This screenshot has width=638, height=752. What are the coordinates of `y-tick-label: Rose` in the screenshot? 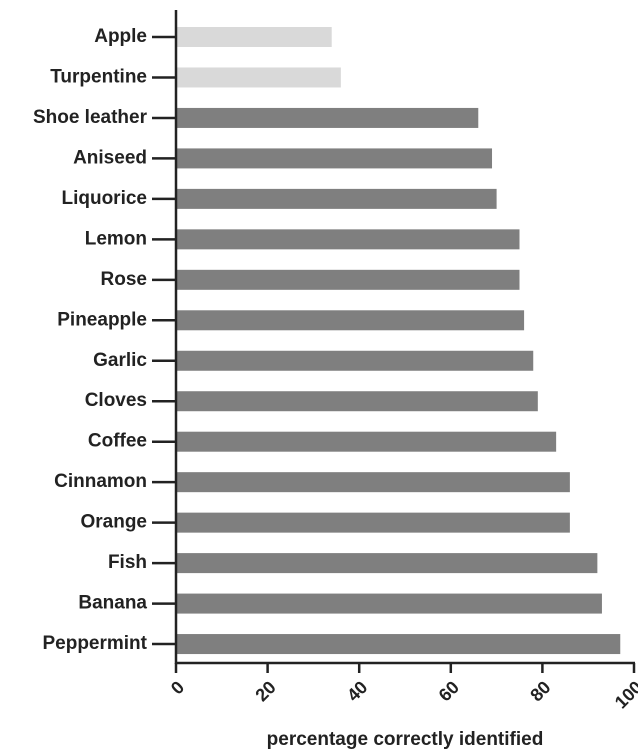 It's located at (124, 279).